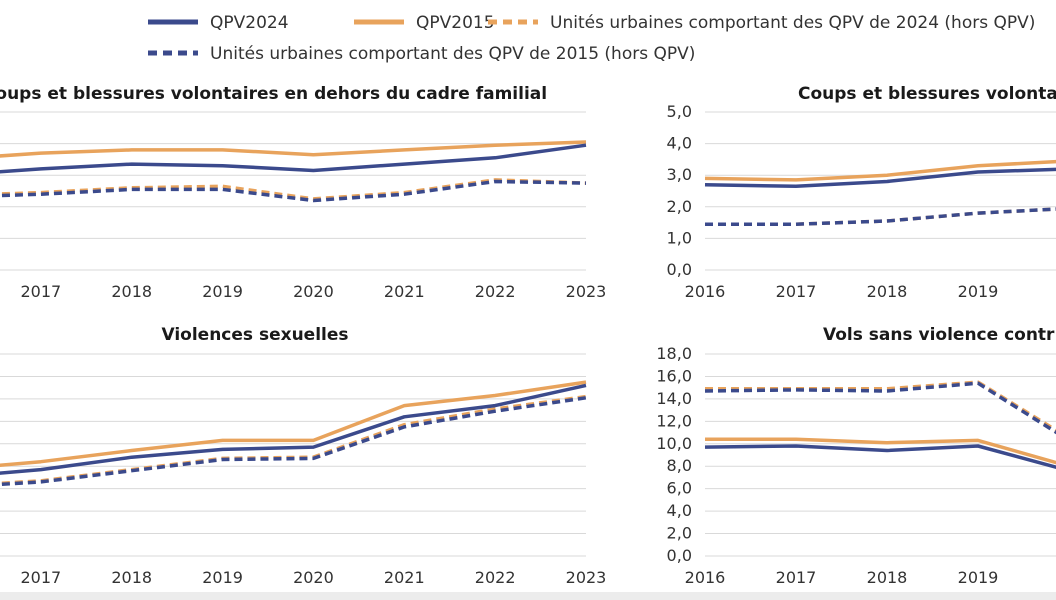 The height and width of the screenshot is (600, 1056). I want to click on legend-label: QPV2015, so click(455, 23).